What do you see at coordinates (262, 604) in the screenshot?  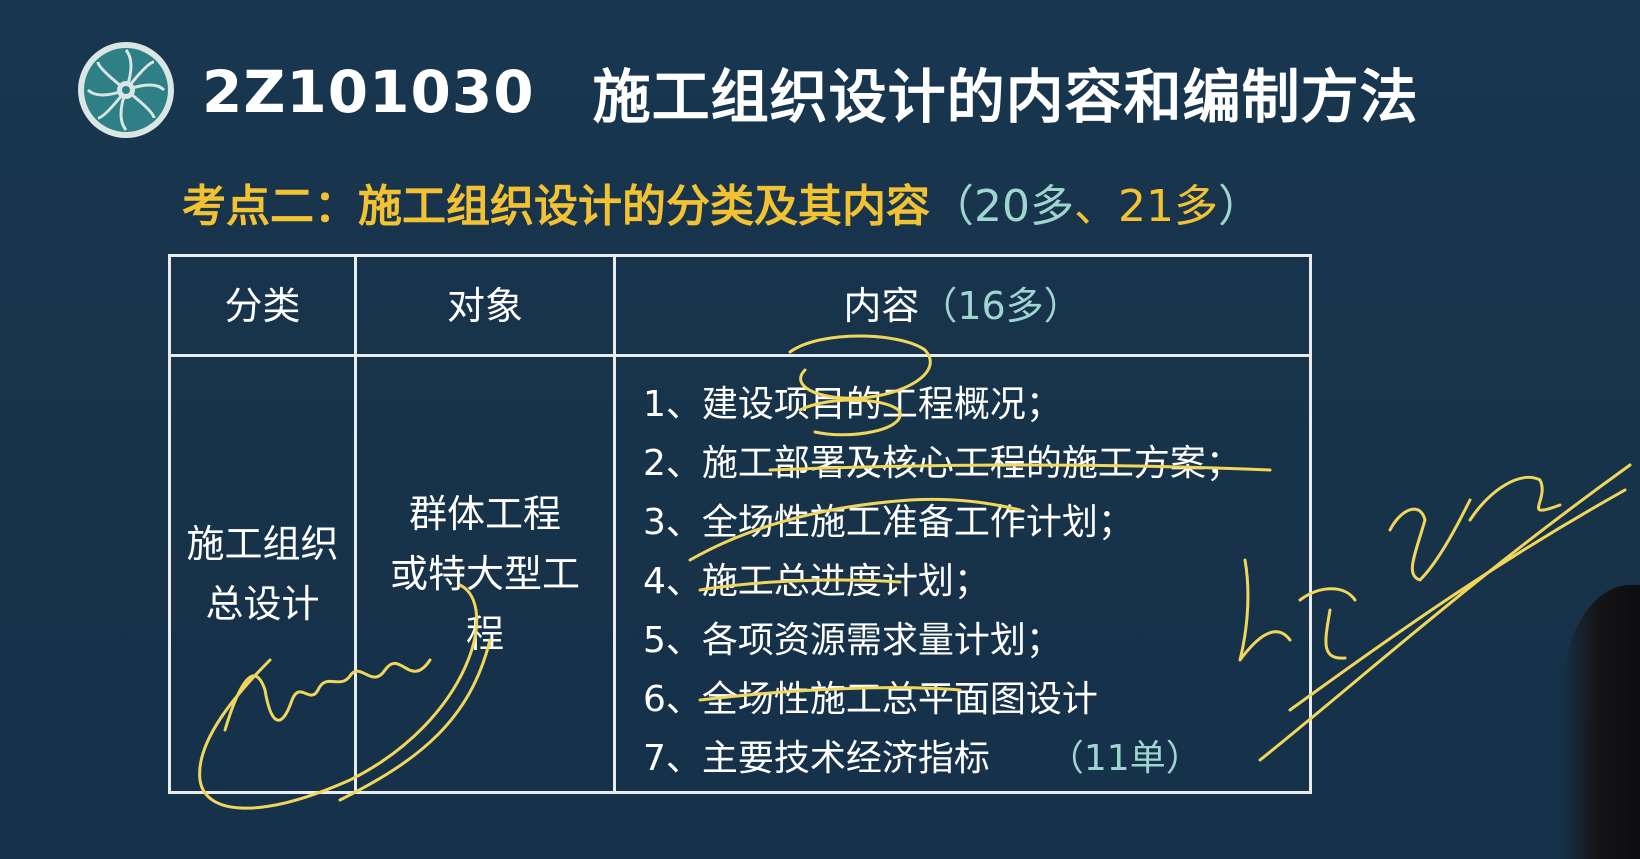 I see `category-line: 总设计` at bounding box center [262, 604].